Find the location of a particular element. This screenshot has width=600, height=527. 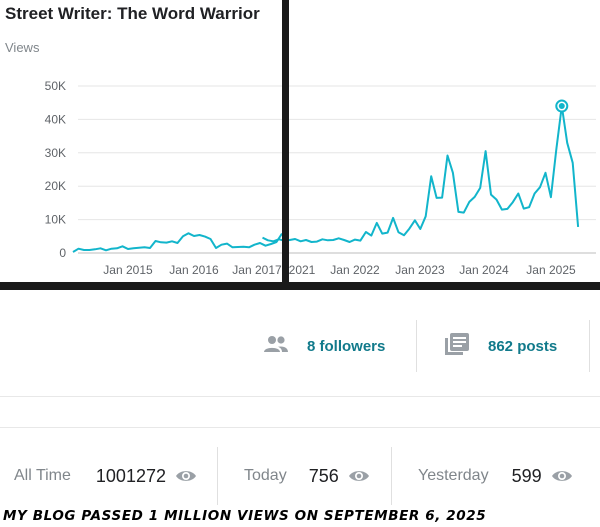

all-time-views: All Time 1001272 is located at coordinates (105, 476).